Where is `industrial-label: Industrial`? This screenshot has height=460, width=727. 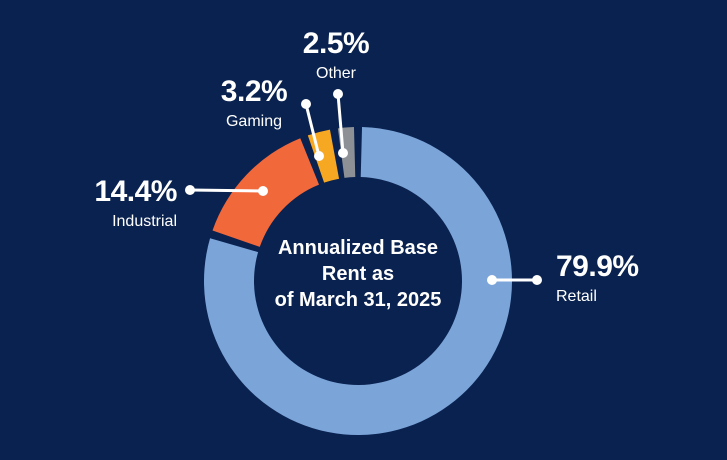 industrial-label: Industrial is located at coordinates (144, 221).